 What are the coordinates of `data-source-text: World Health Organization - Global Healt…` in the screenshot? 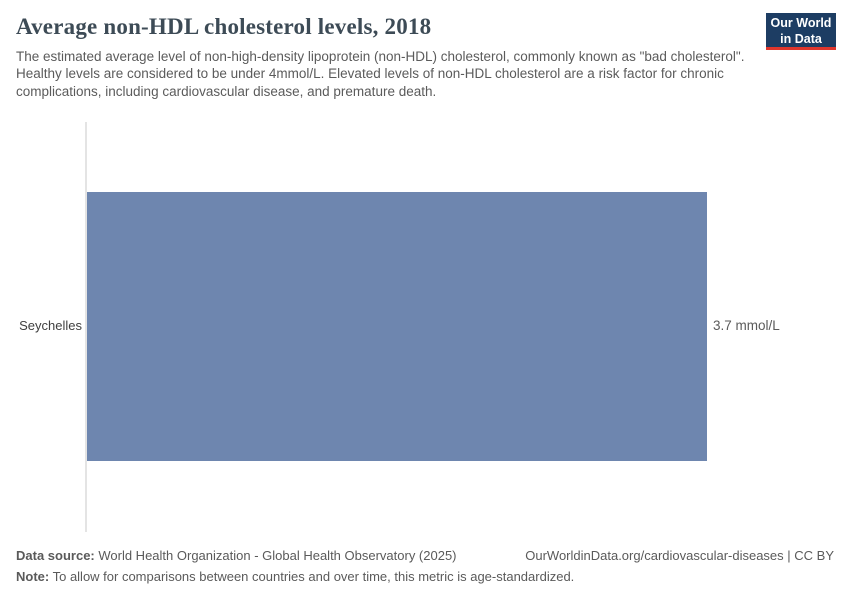 It's located at (275, 555).